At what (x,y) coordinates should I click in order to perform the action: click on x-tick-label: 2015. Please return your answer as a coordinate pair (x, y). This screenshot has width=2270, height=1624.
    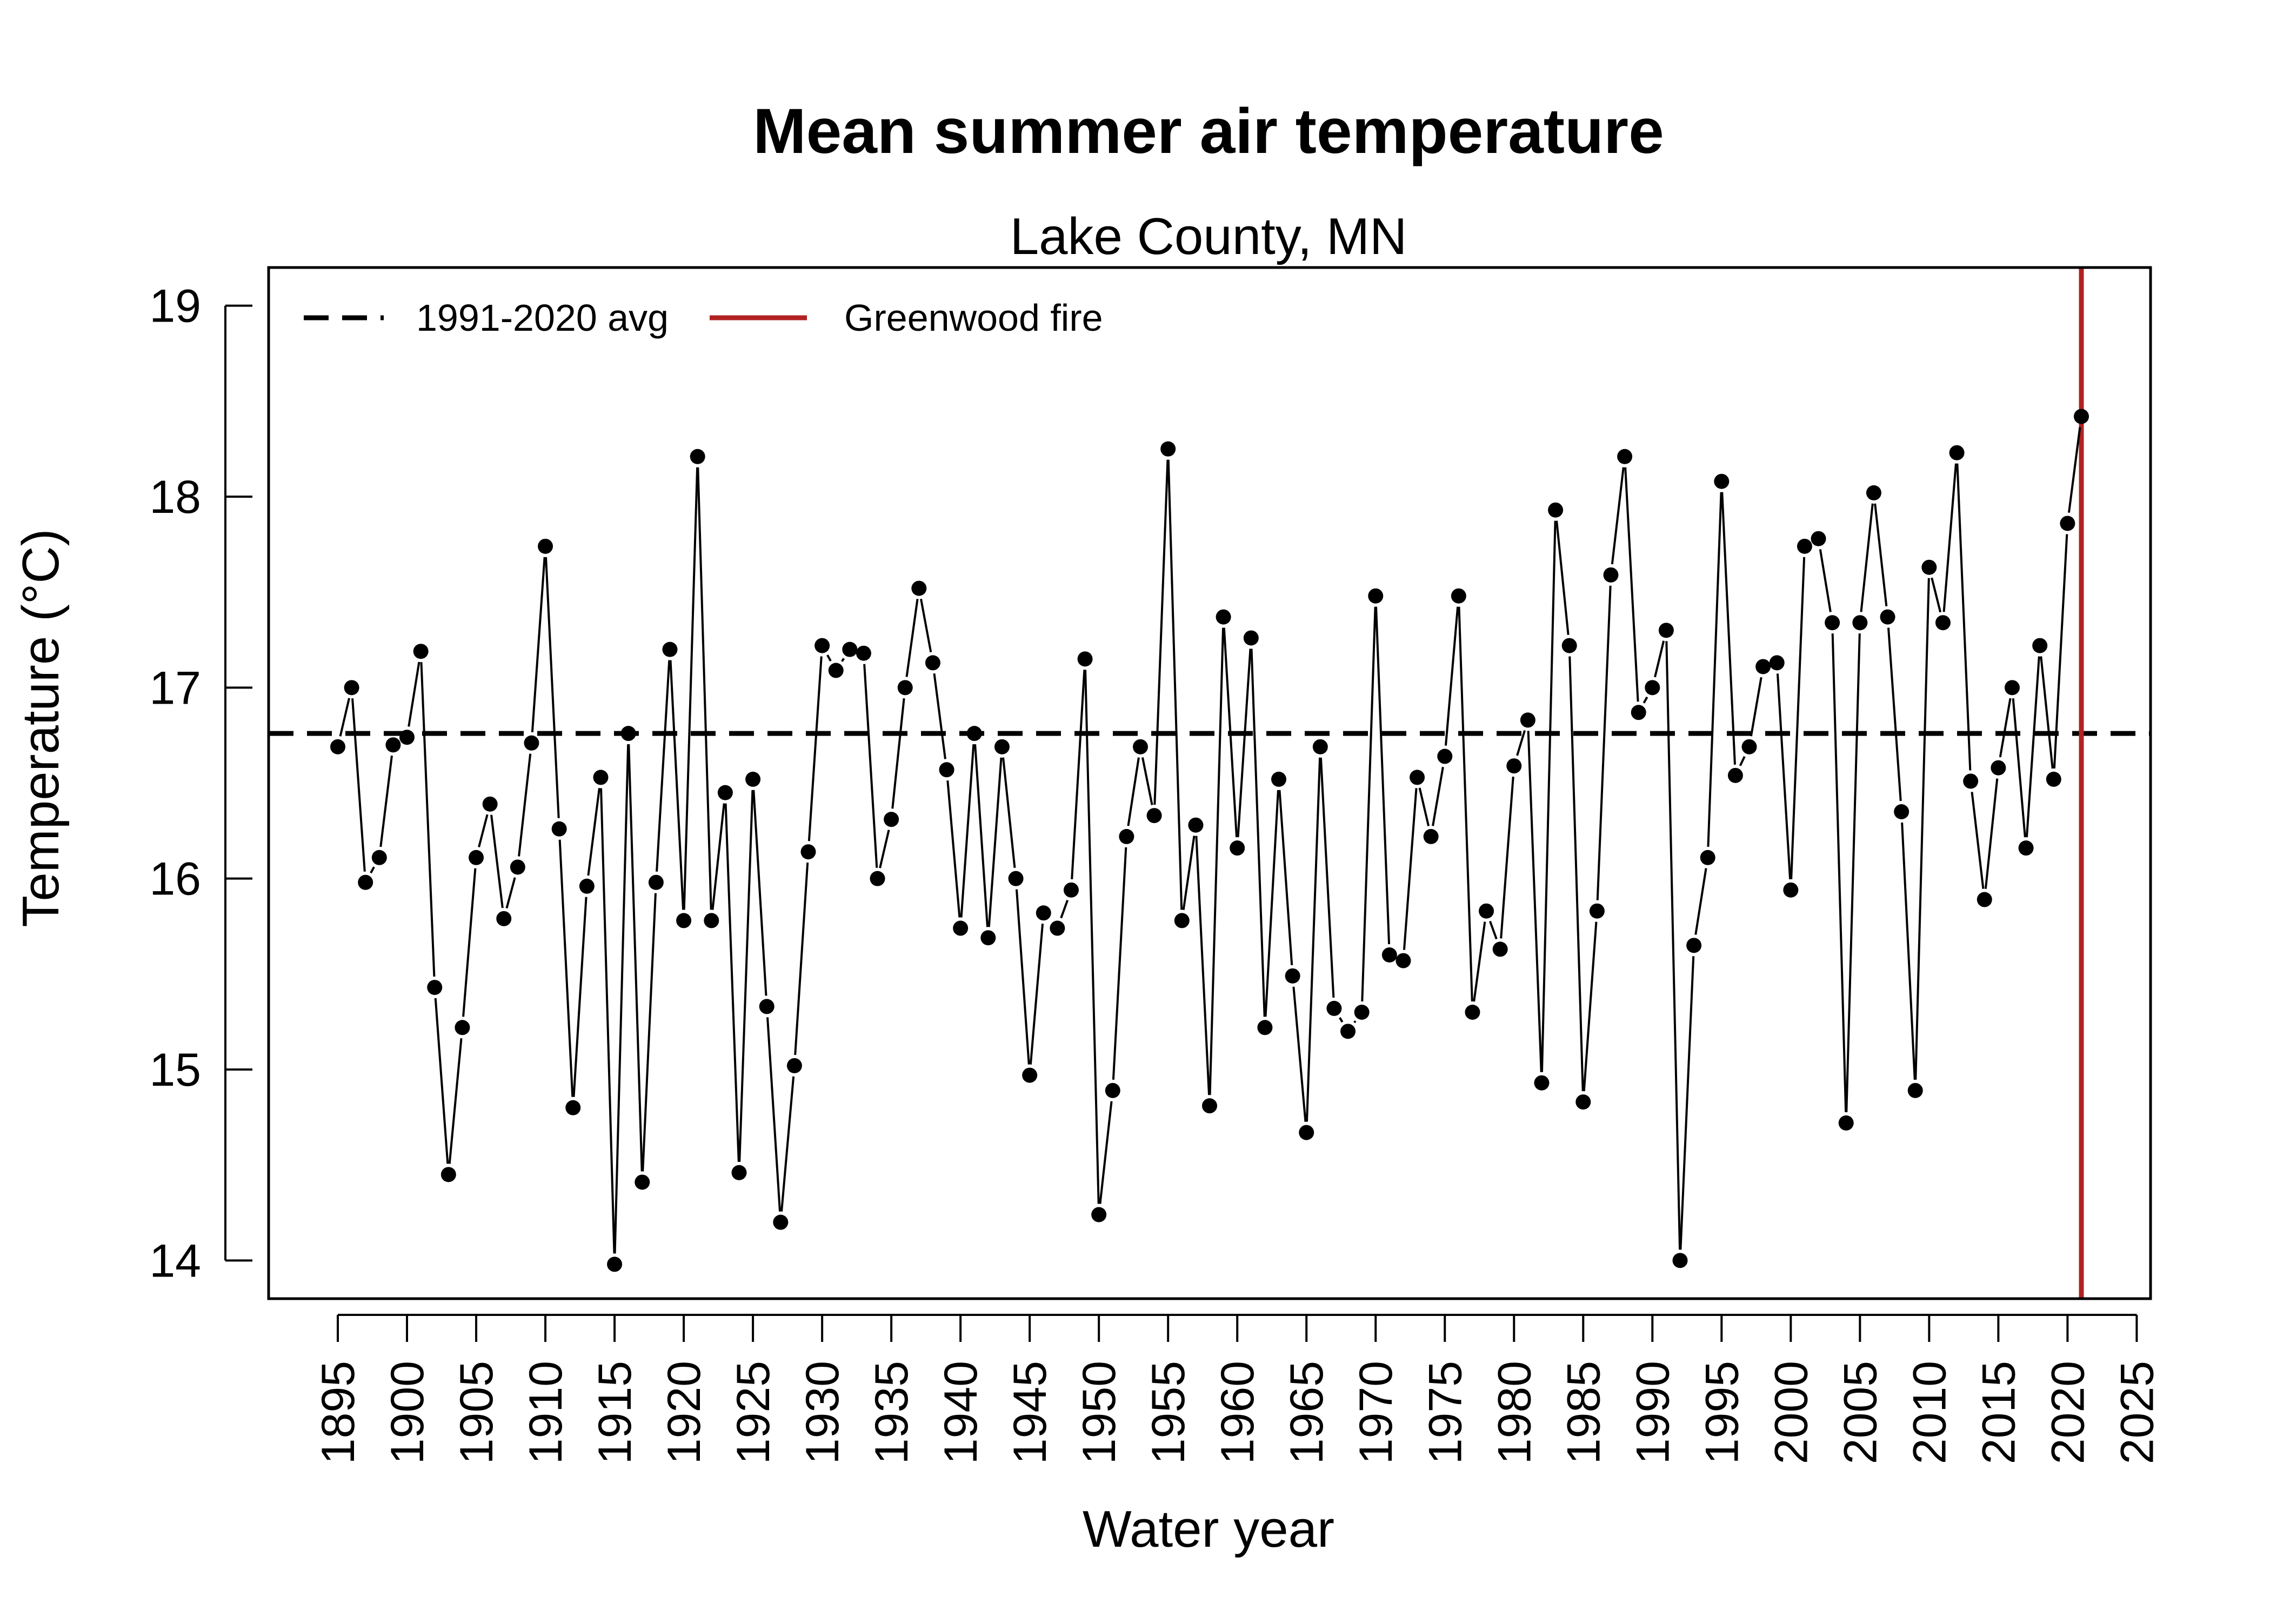
    Looking at the image, I should click on (1999, 1412).